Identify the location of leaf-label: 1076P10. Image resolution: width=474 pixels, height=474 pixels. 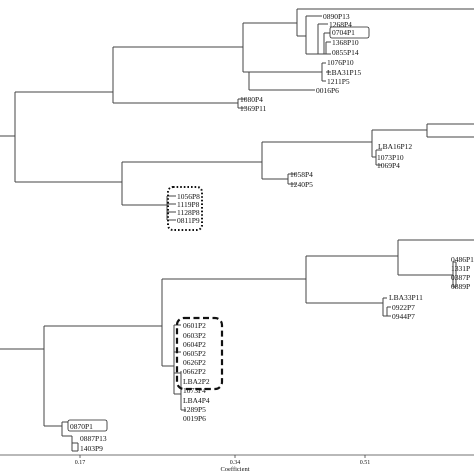
(340, 62).